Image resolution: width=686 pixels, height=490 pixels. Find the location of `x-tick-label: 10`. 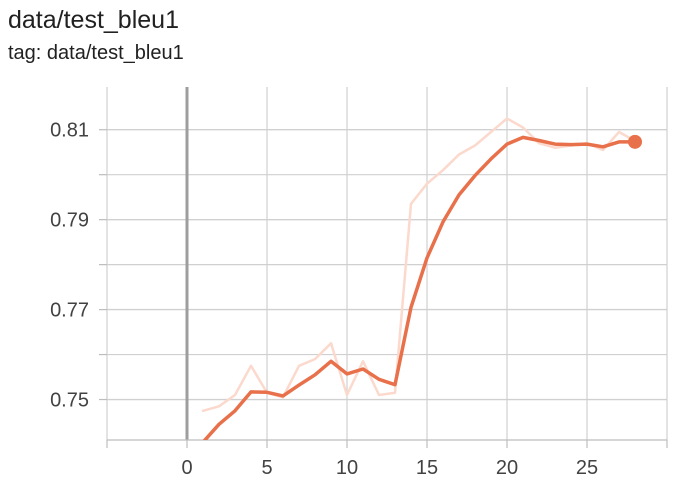

x-tick-label: 10 is located at coordinates (347, 468).